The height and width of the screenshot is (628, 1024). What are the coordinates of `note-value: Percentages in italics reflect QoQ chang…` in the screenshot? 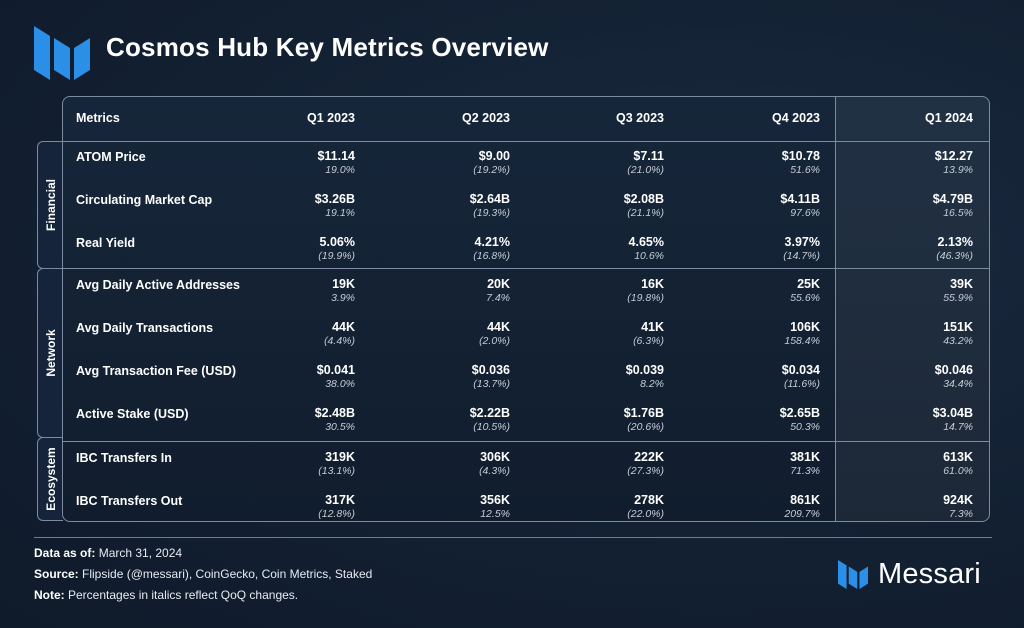 It's located at (181, 595).